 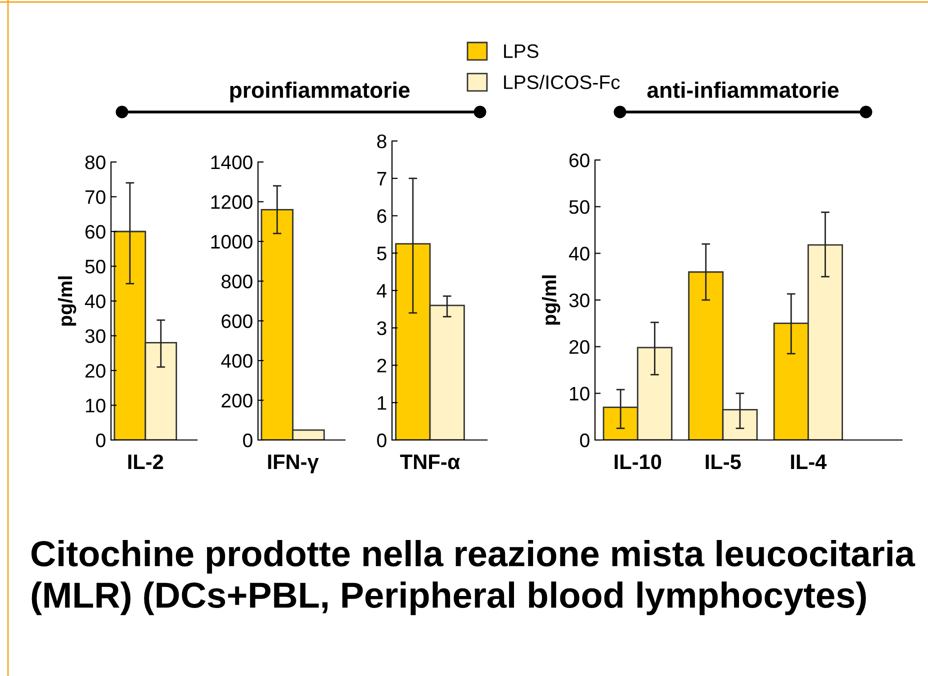 I want to click on y-tick-label: 80, so click(x=95, y=162).